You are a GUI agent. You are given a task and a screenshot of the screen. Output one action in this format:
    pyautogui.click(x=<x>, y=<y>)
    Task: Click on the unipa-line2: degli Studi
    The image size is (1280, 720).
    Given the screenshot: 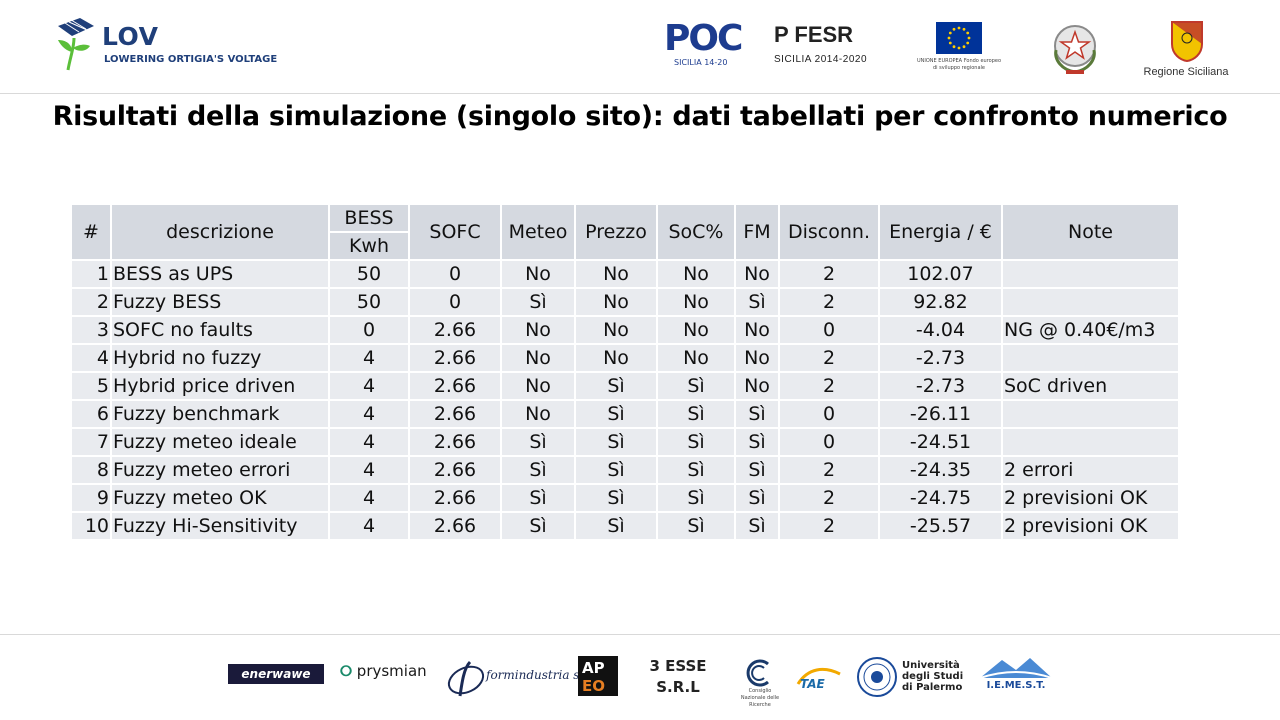 What is the action you would take?
    pyautogui.click(x=933, y=676)
    